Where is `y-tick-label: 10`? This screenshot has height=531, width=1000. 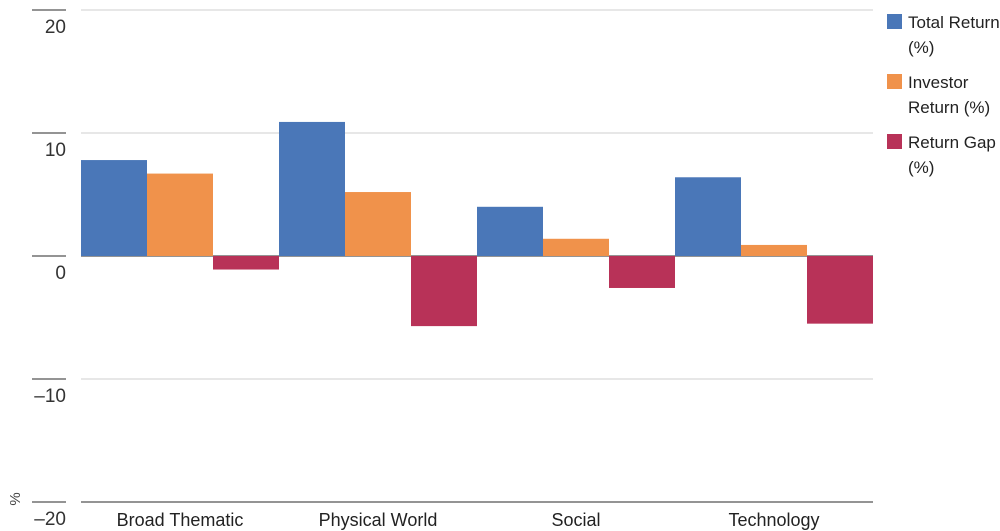 y-tick-label: 10 is located at coordinates (55, 150).